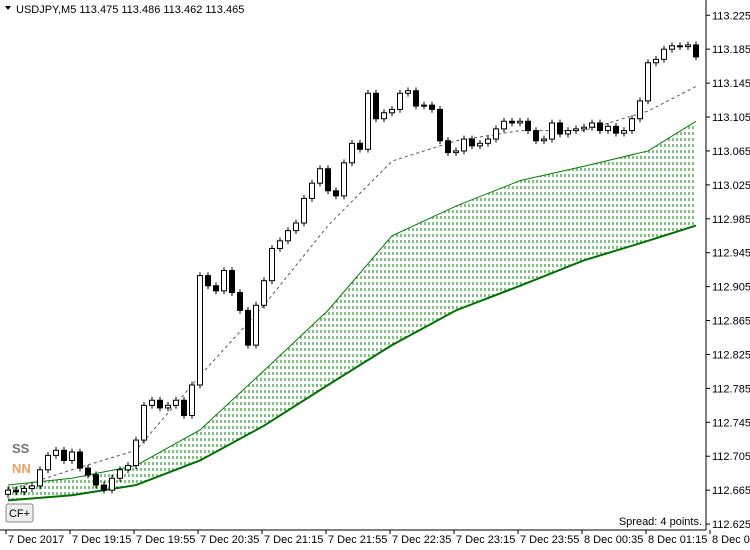 This screenshot has width=750, height=550. I want to click on y-tick-label: 112.865, so click(731, 322).